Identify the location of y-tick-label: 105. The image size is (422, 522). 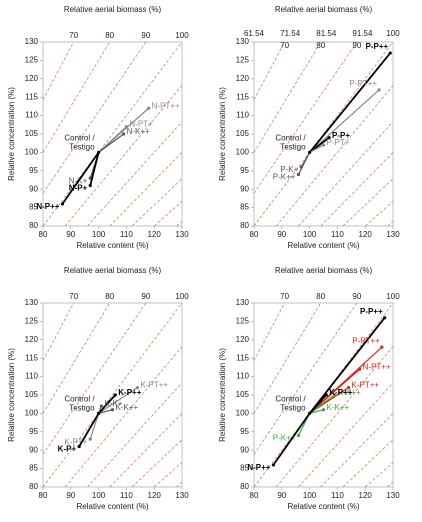
(243, 133).